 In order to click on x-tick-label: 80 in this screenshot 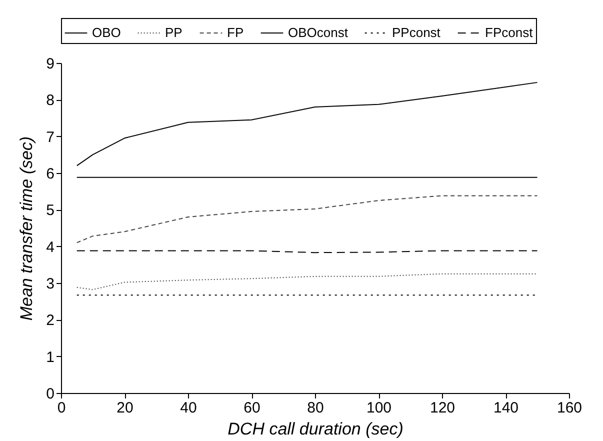, I will do `click(315, 408)`.